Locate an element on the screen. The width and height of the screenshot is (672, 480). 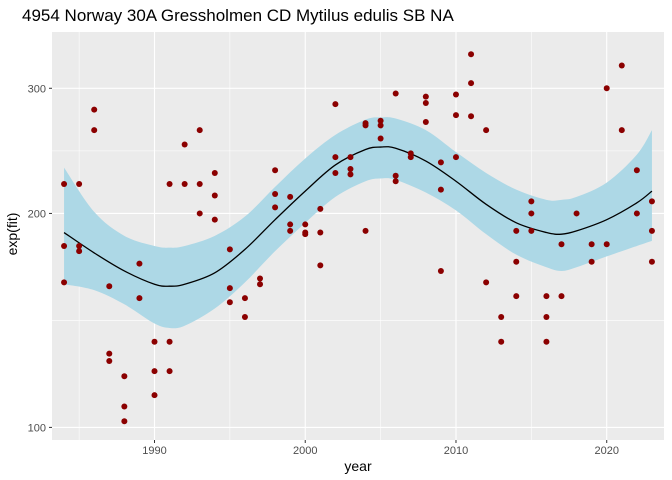
y-axis-label: exp(fit) is located at coordinates (12, 234).